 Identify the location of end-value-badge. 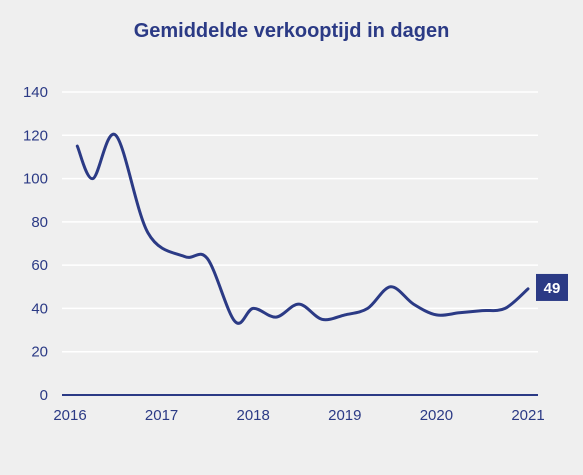
(552, 287).